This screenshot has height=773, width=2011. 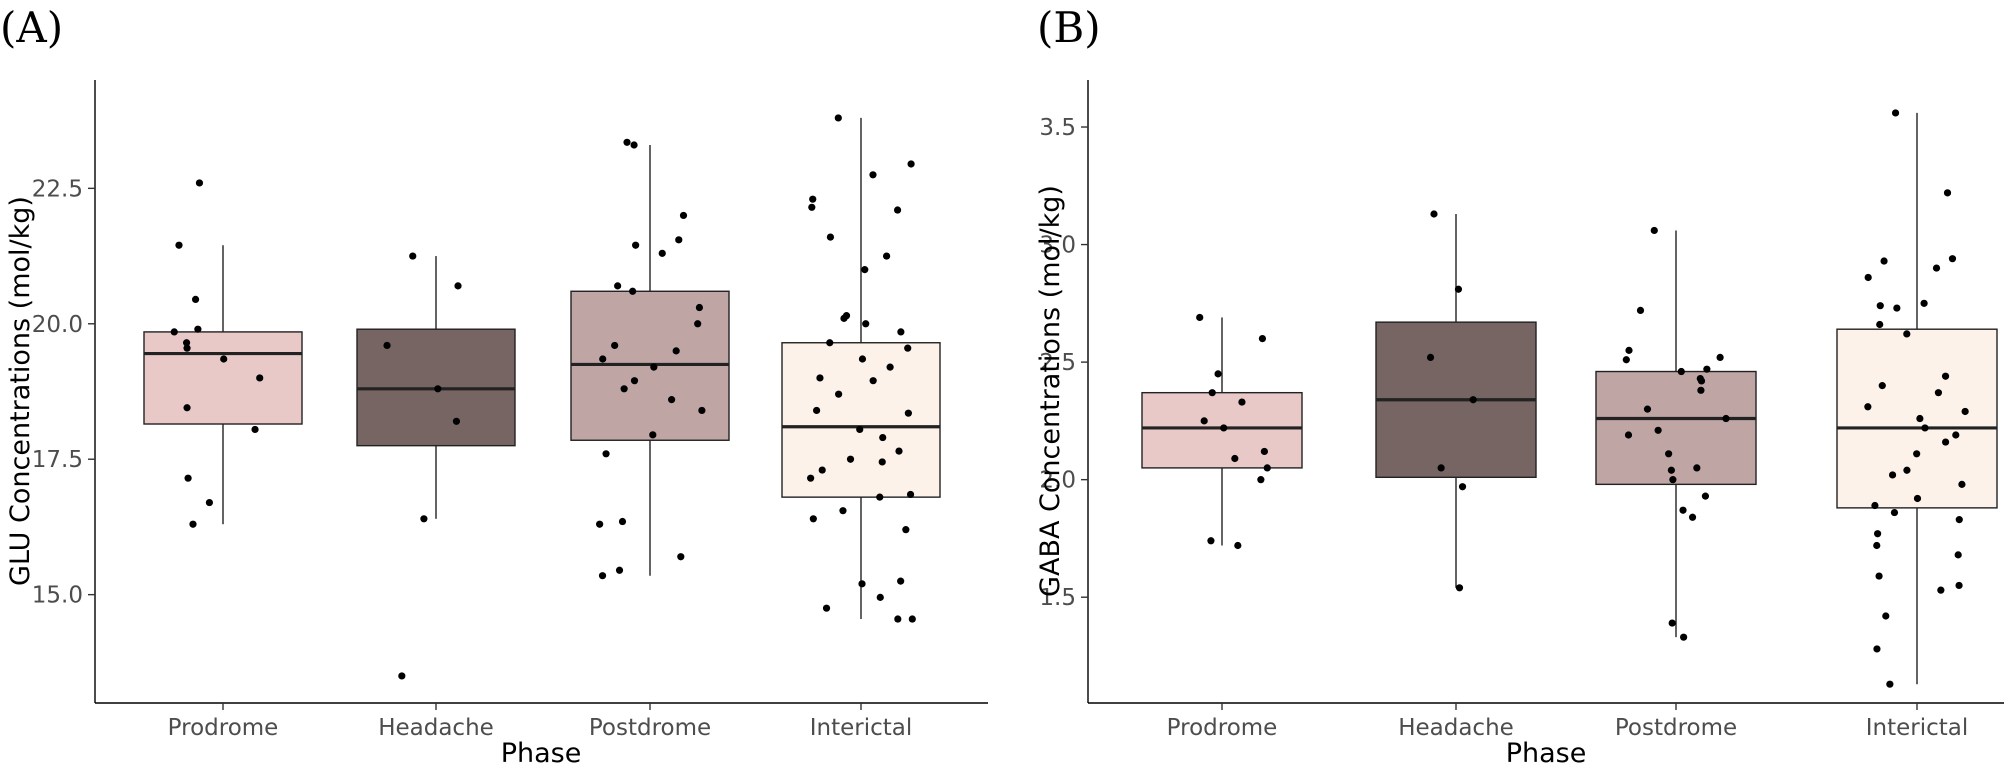 What do you see at coordinates (57, 596) in the screenshot?
I see `y-tick-label: 15.0` at bounding box center [57, 596].